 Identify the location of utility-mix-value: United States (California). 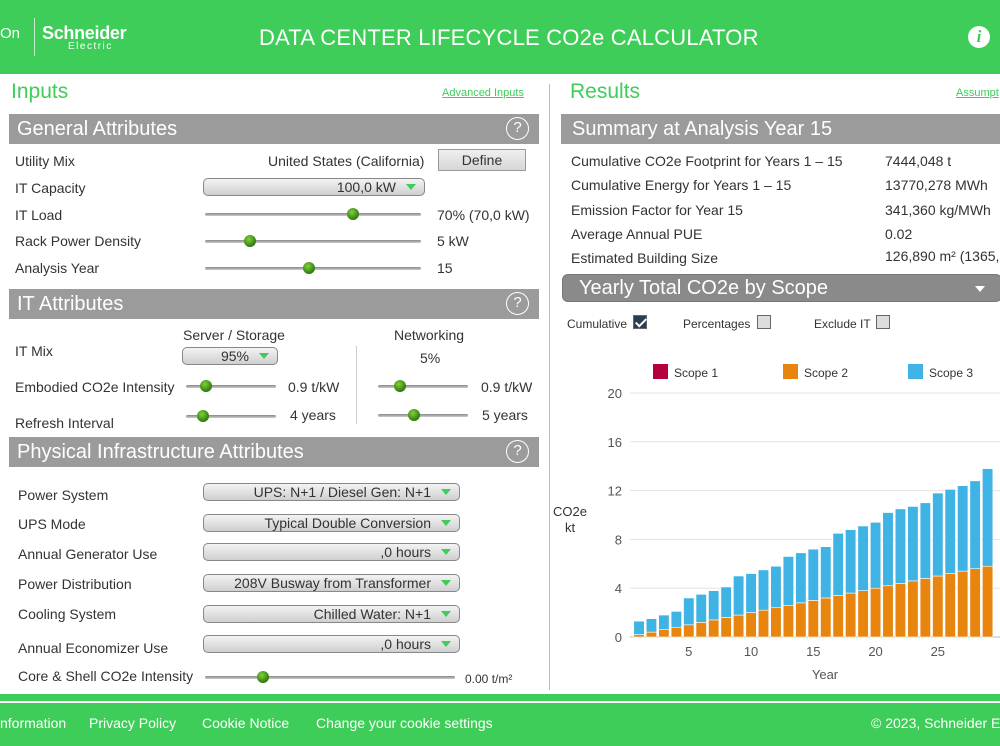
(346, 161).